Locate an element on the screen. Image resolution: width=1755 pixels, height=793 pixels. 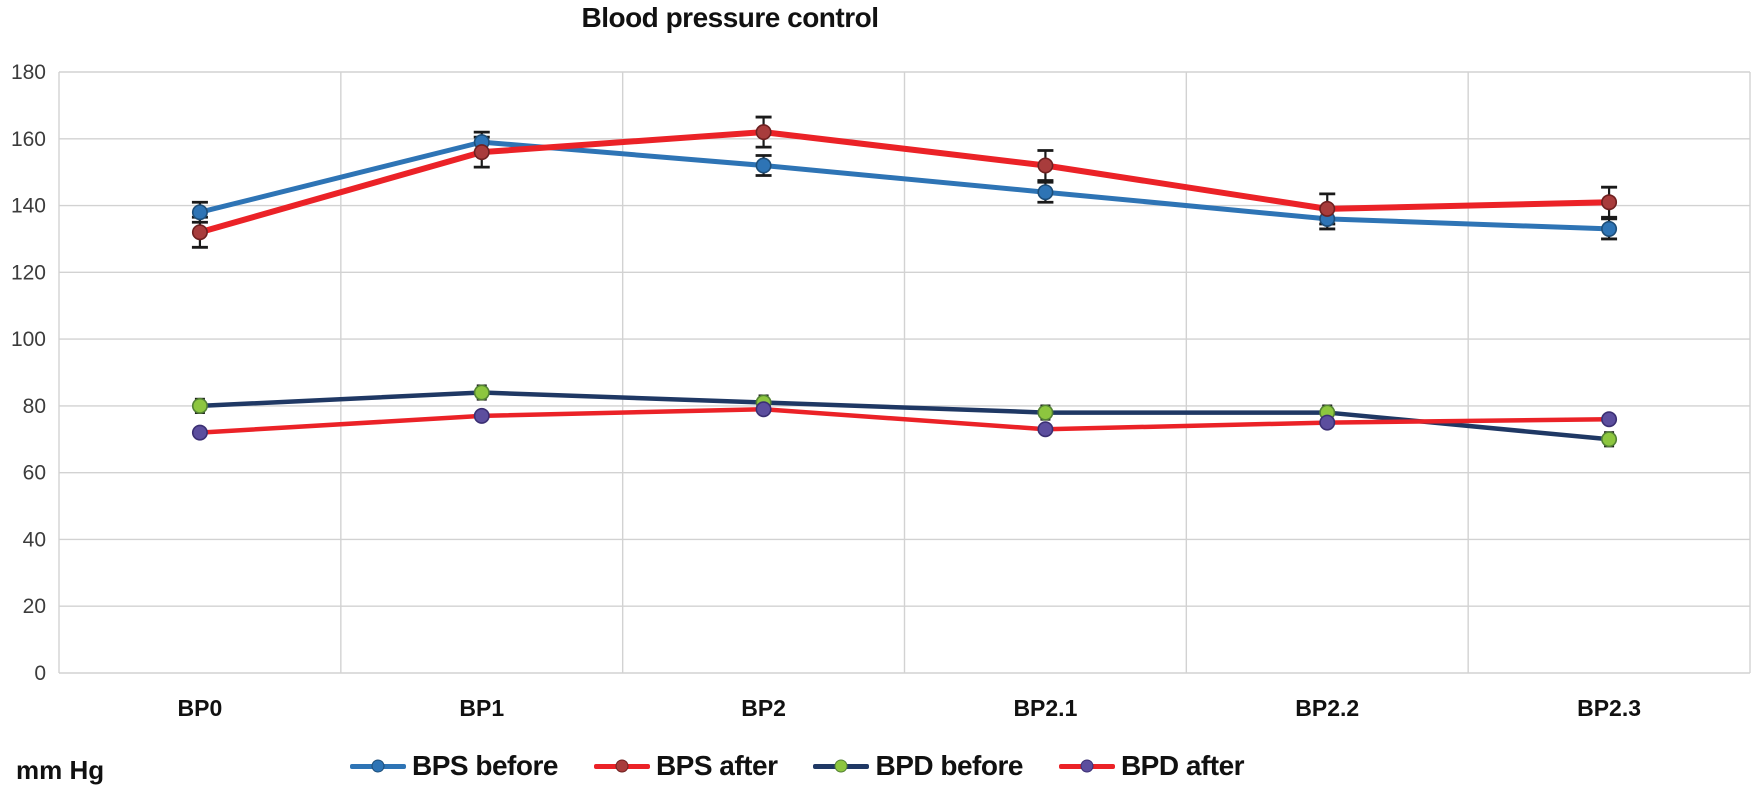
series-line-bpd-before is located at coordinates (904, 416).